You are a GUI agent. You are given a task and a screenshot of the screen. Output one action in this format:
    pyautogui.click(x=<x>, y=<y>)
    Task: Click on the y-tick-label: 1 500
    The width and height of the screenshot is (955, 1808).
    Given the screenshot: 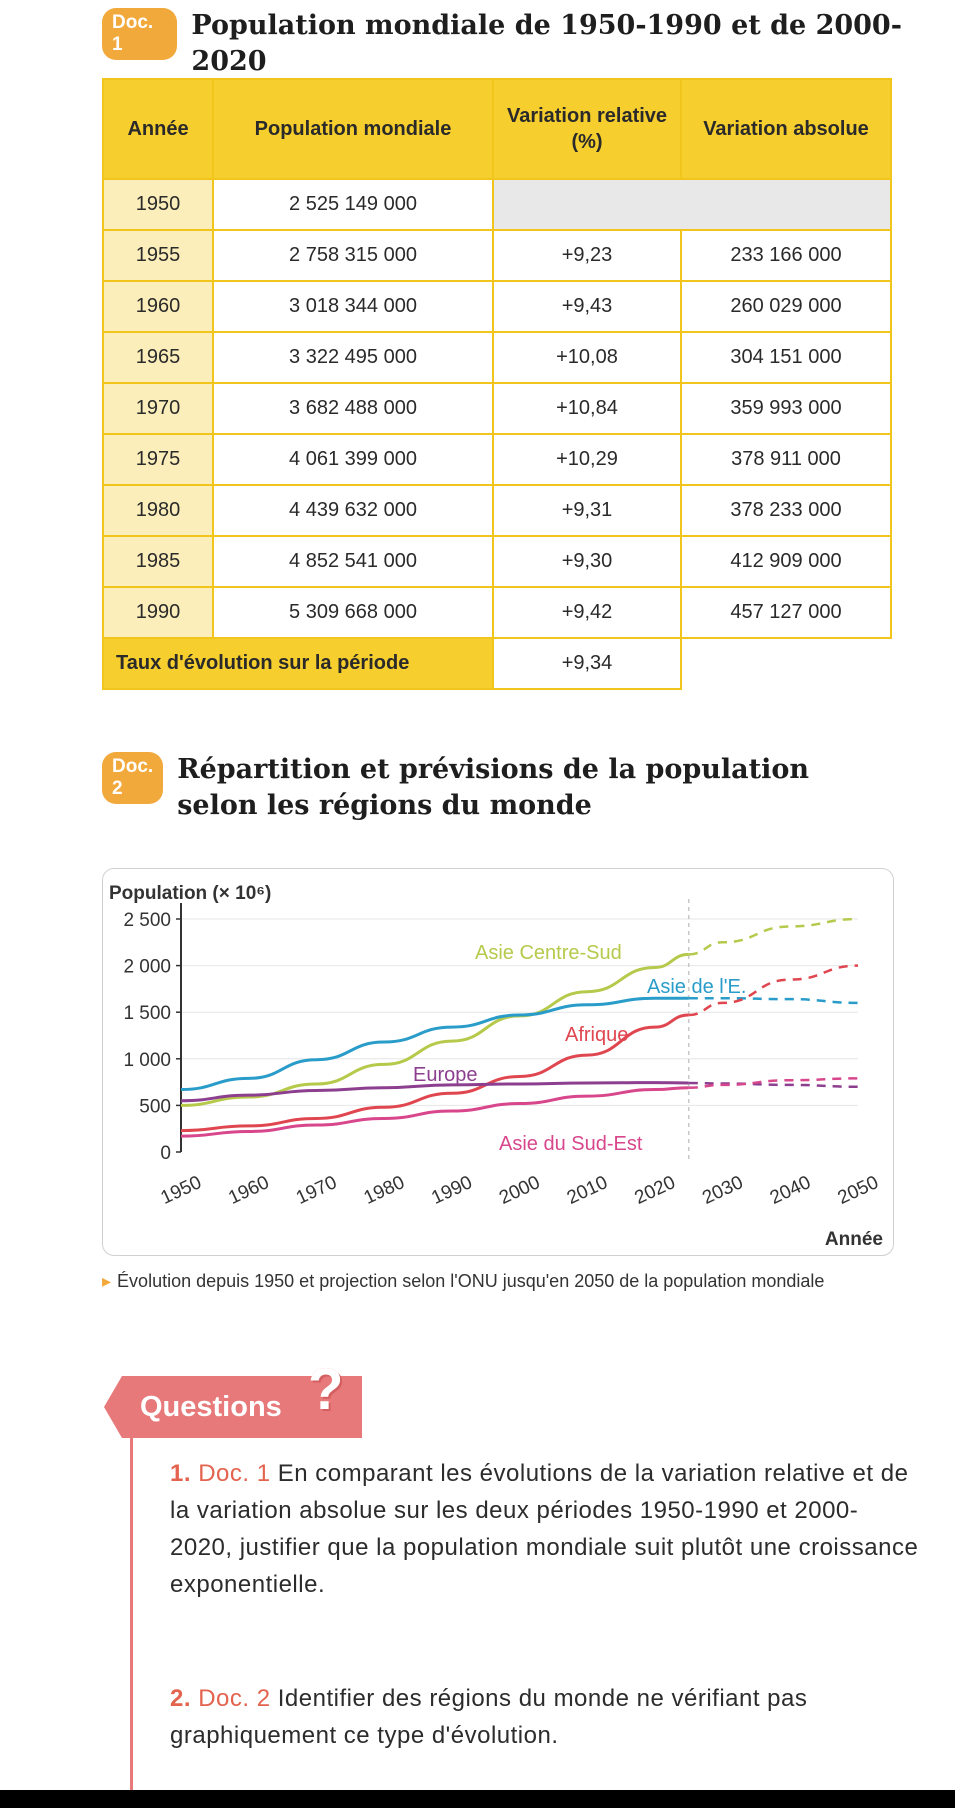 What is the action you would take?
    pyautogui.click(x=147, y=1013)
    